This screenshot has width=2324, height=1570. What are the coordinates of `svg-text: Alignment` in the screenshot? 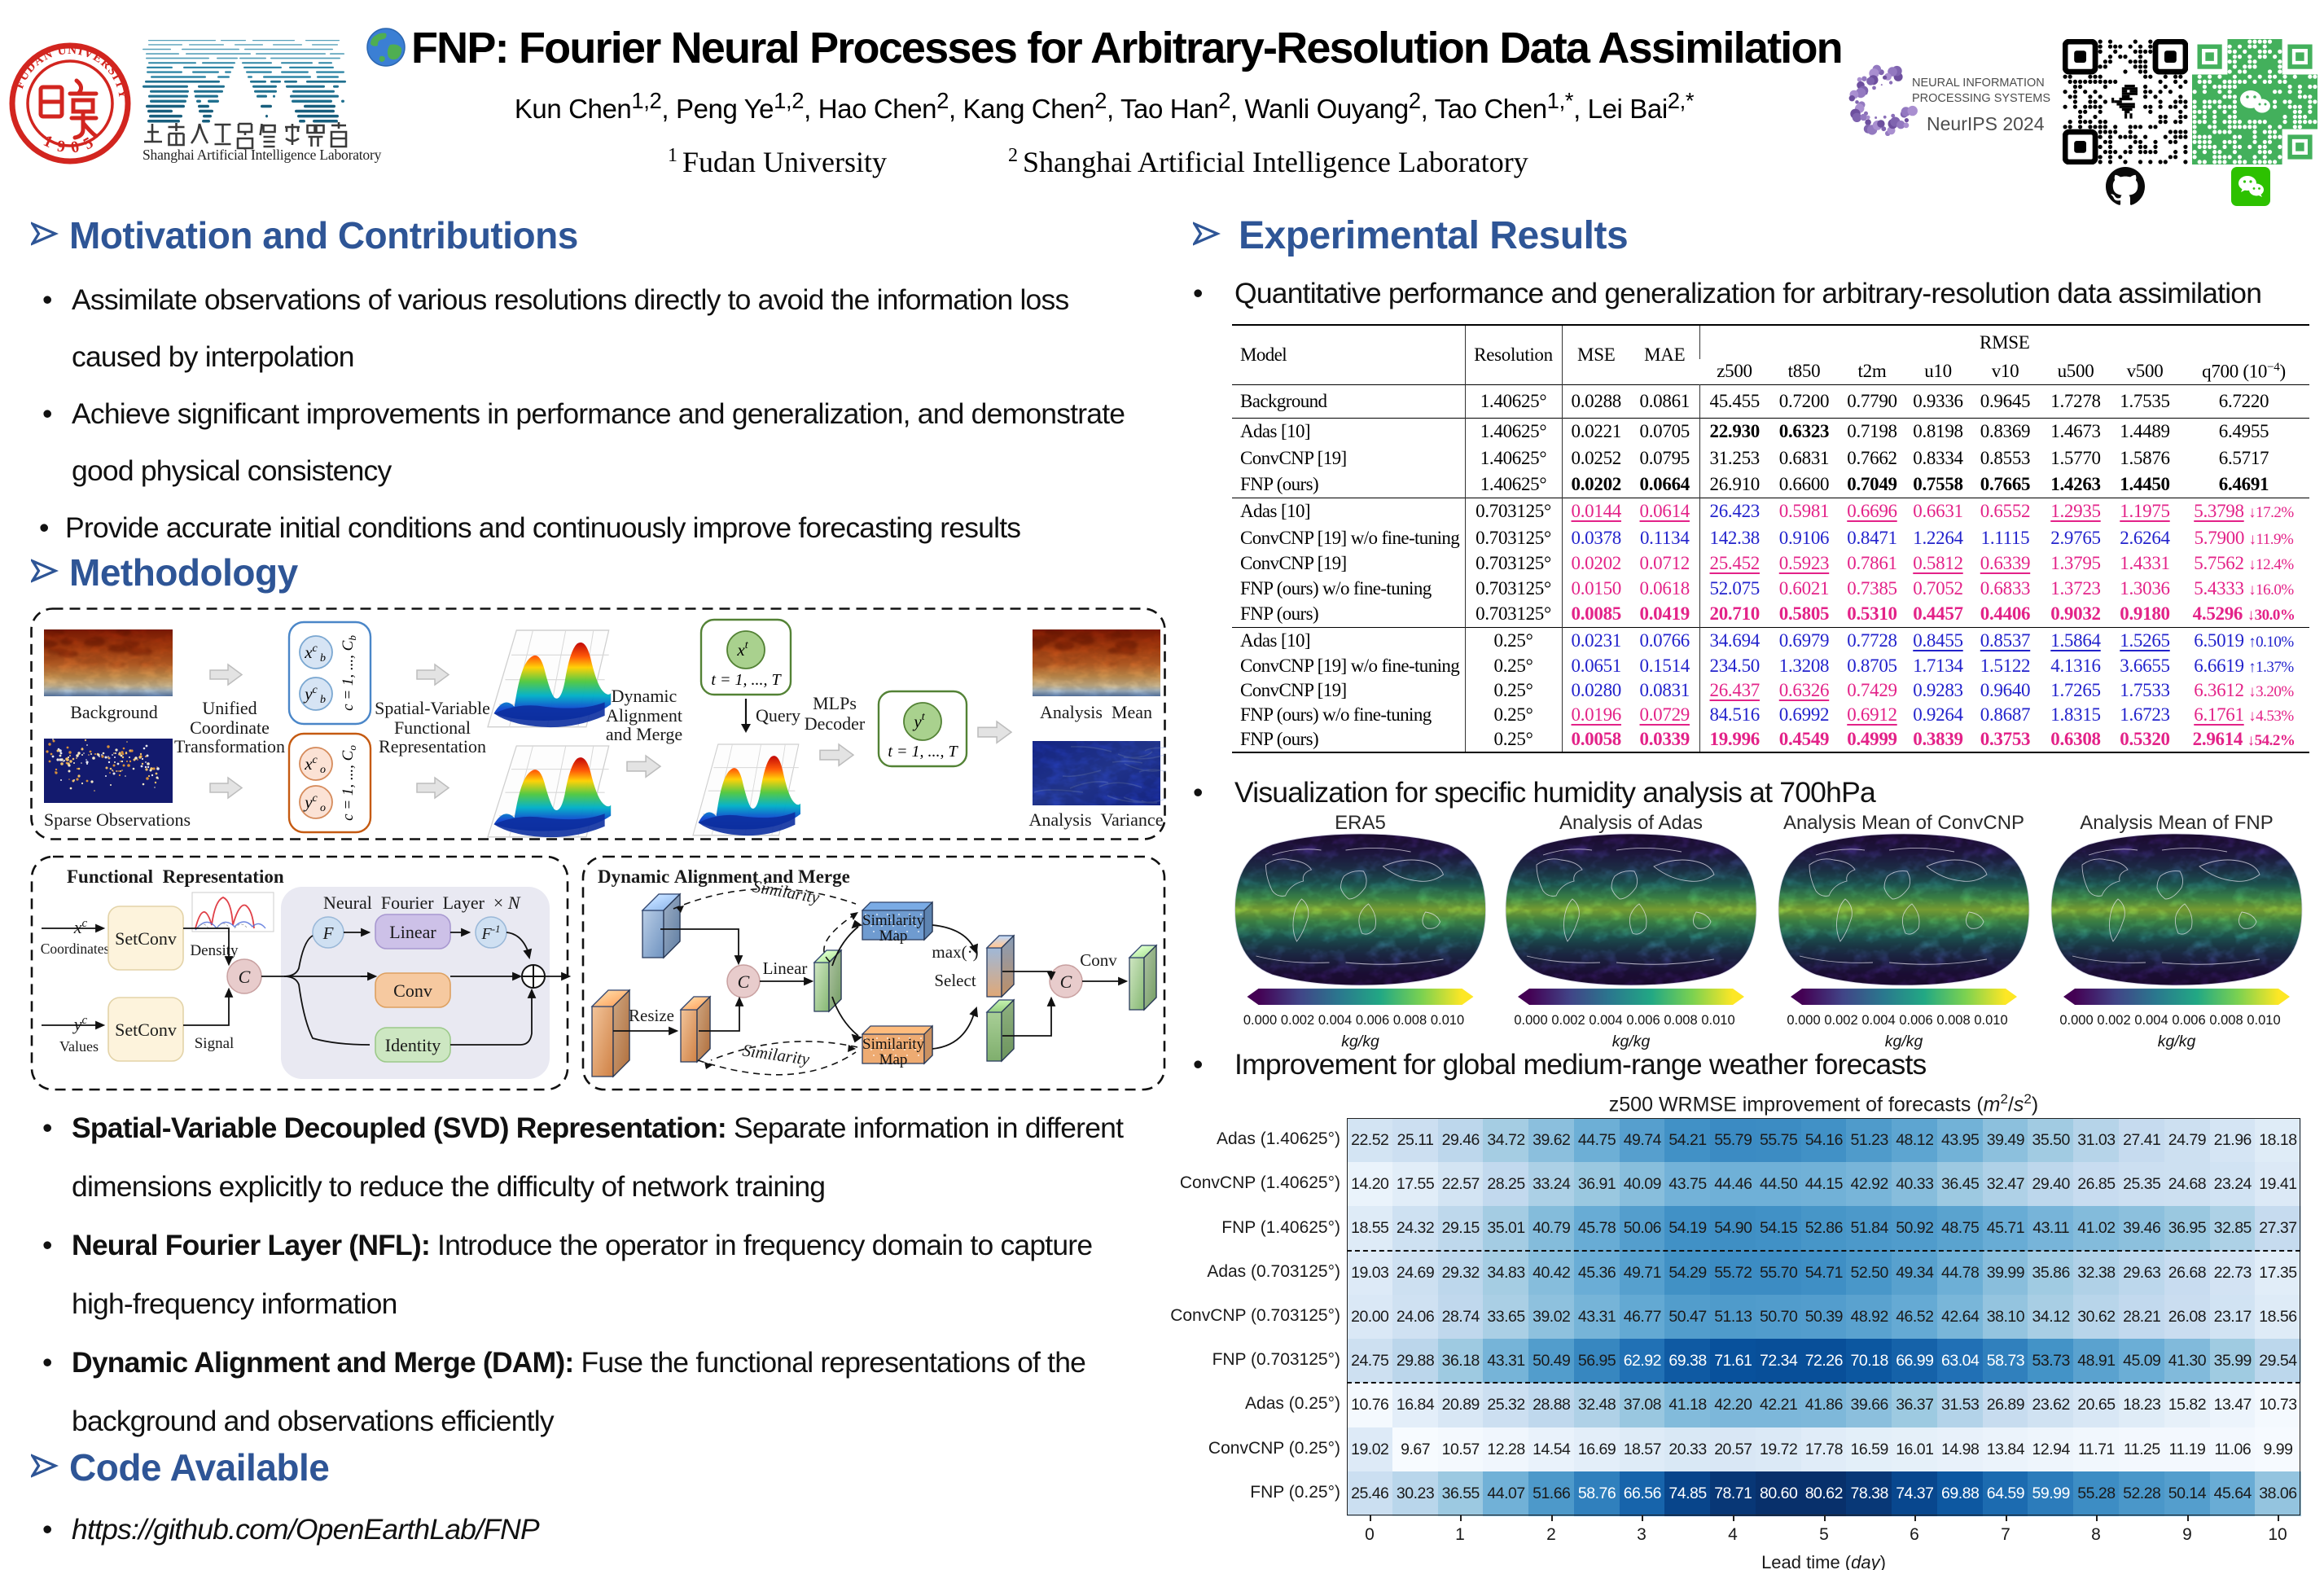 It's located at (644, 715).